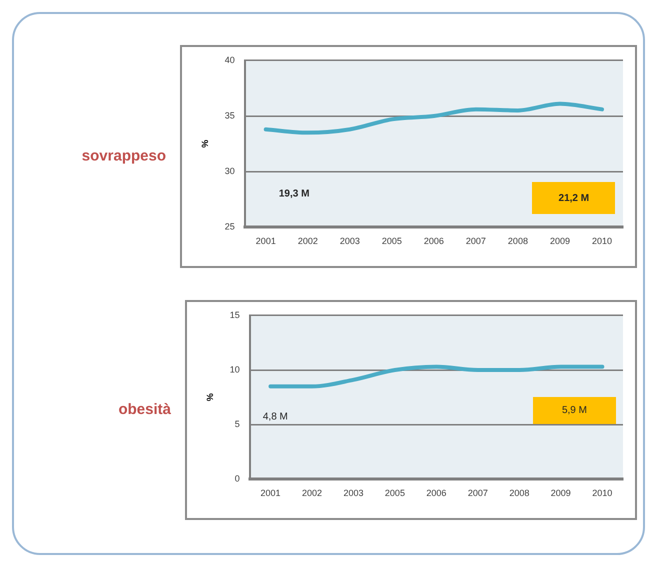 The width and height of the screenshot is (648, 562). Describe the element at coordinates (229, 171) in the screenshot. I see `y-tick-label: 30` at that location.